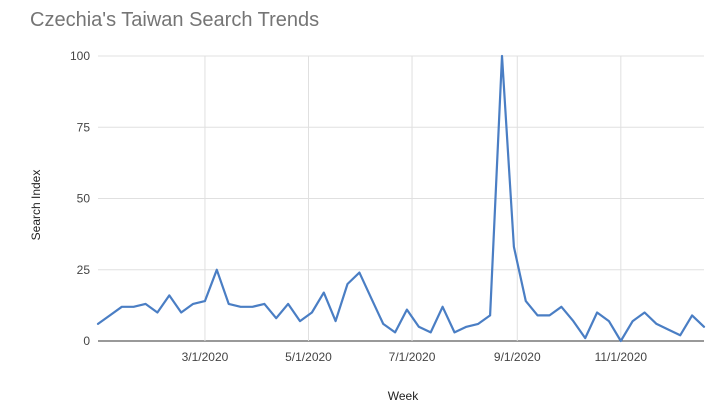  What do you see at coordinates (84, 270) in the screenshot?
I see `y-tick-label: 25` at bounding box center [84, 270].